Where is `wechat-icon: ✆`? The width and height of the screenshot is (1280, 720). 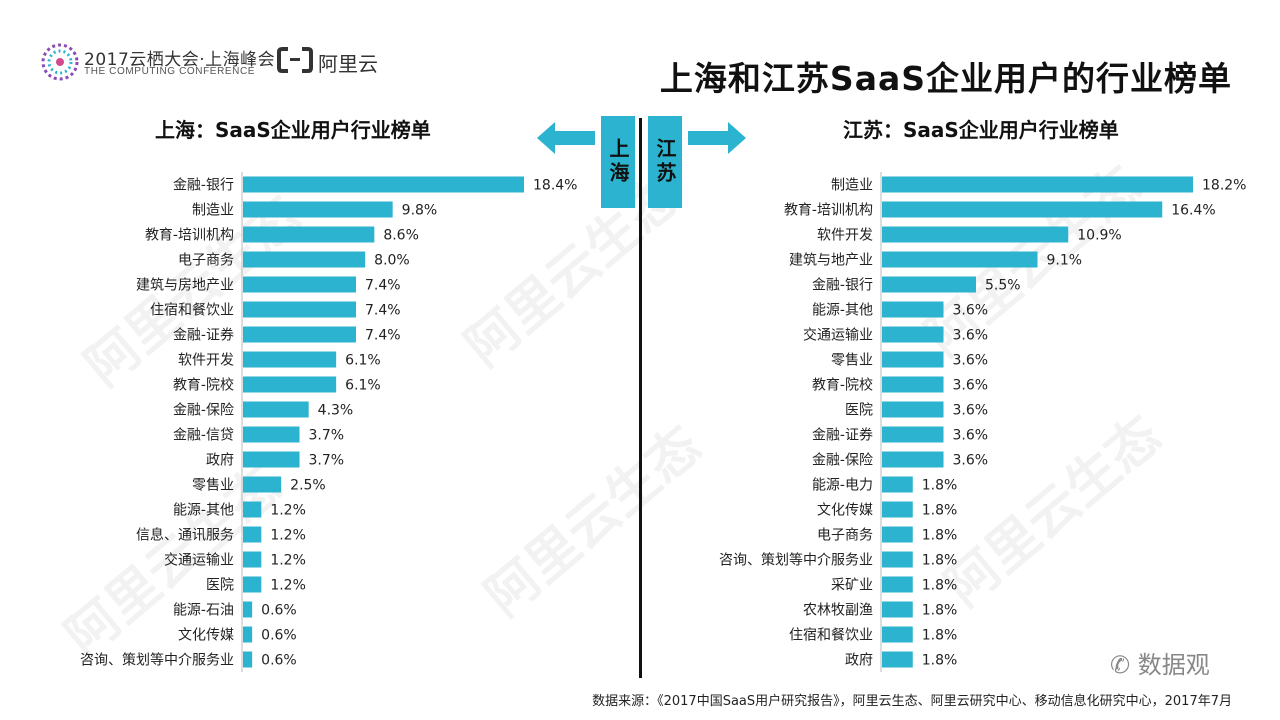
wechat-icon: ✆ is located at coordinates (1120, 665).